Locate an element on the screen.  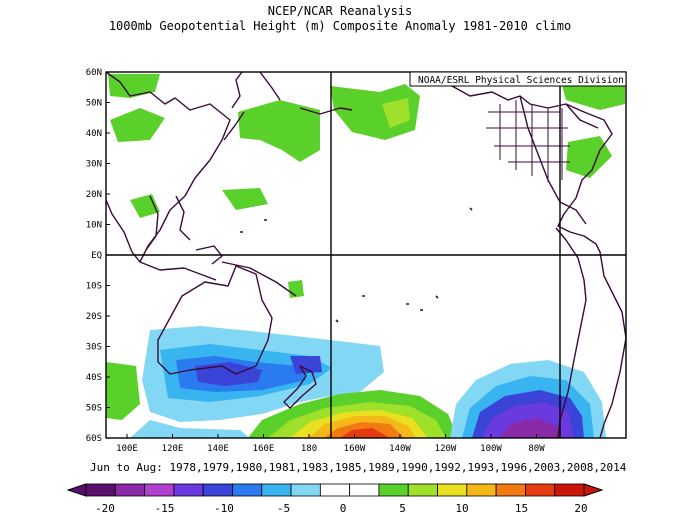
colorbar-label: 10 is located at coordinates (461, 508).